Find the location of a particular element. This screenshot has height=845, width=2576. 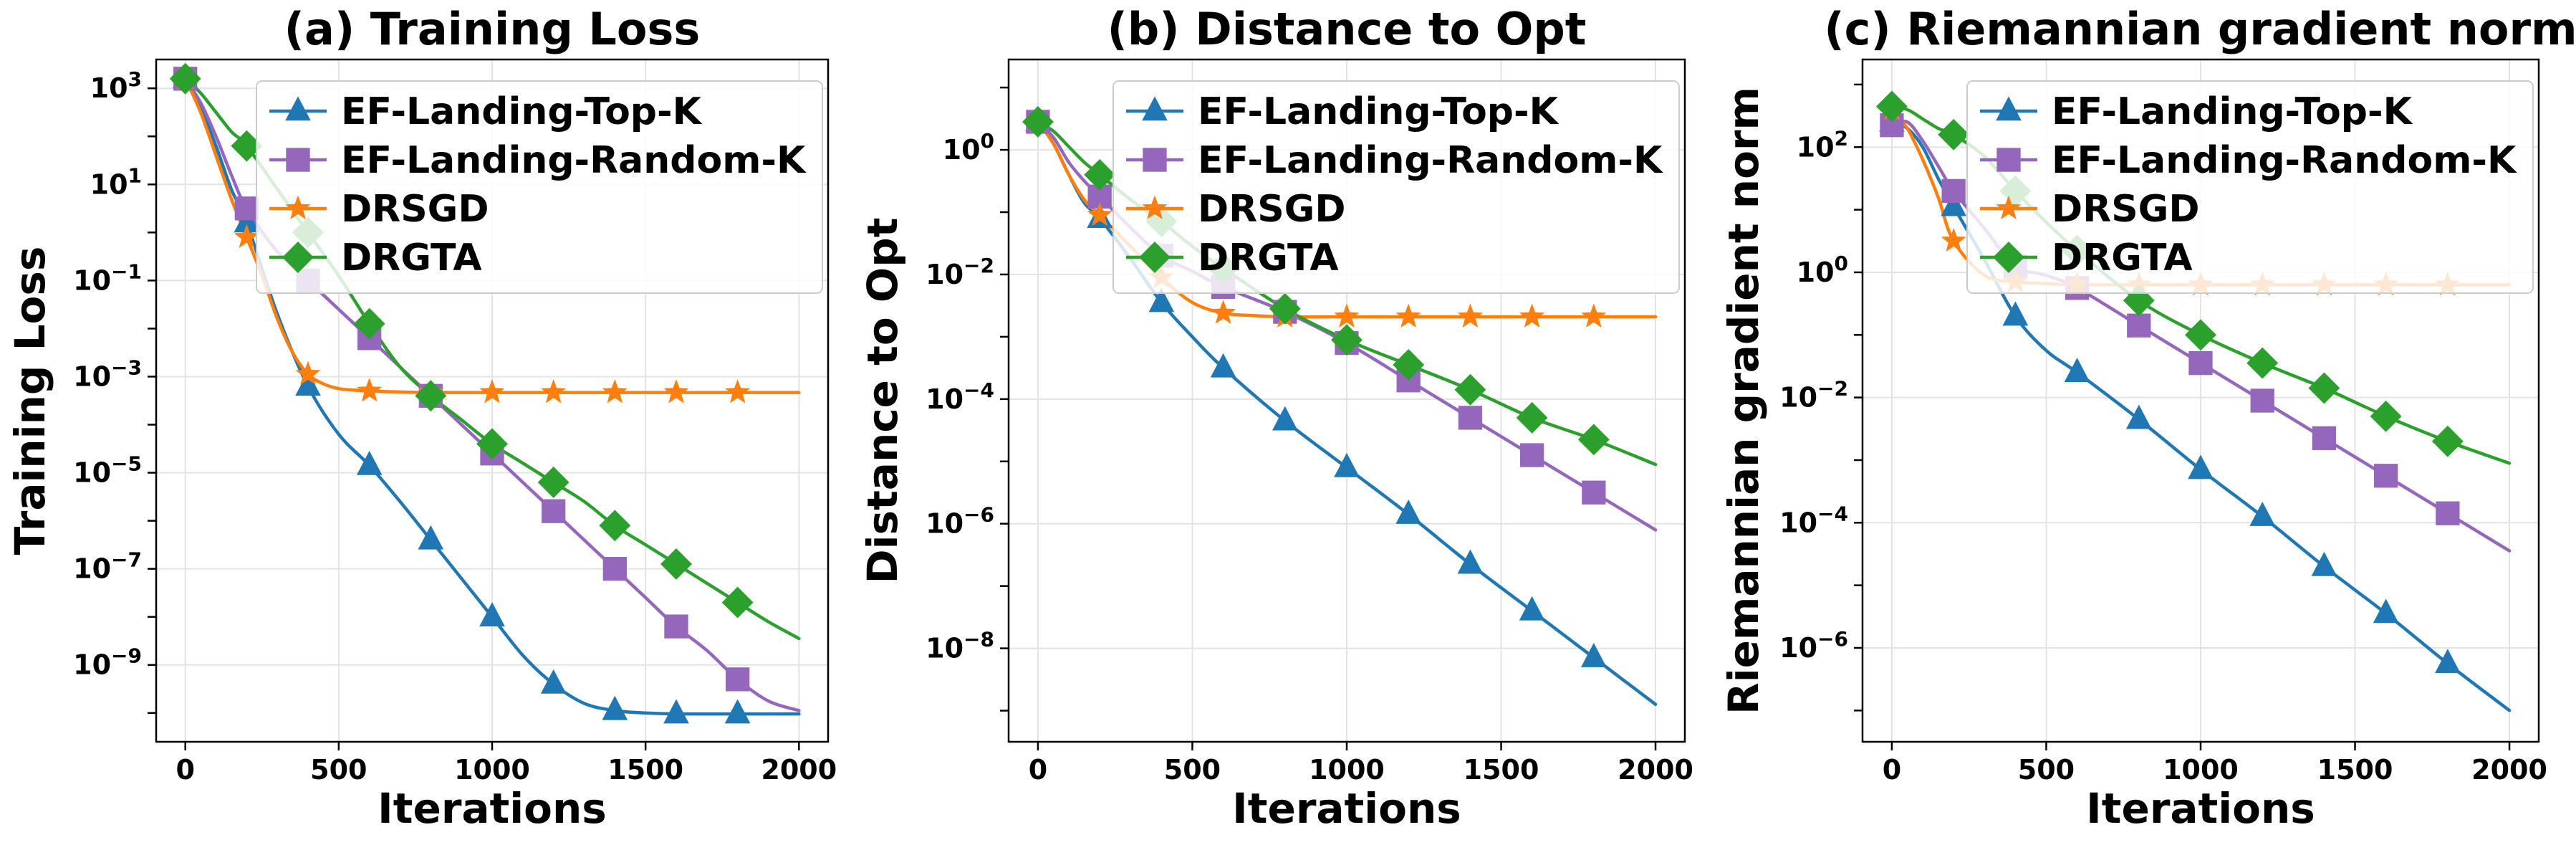

legend-label: EF-Landing-Random-K is located at coordinates (1430, 160).